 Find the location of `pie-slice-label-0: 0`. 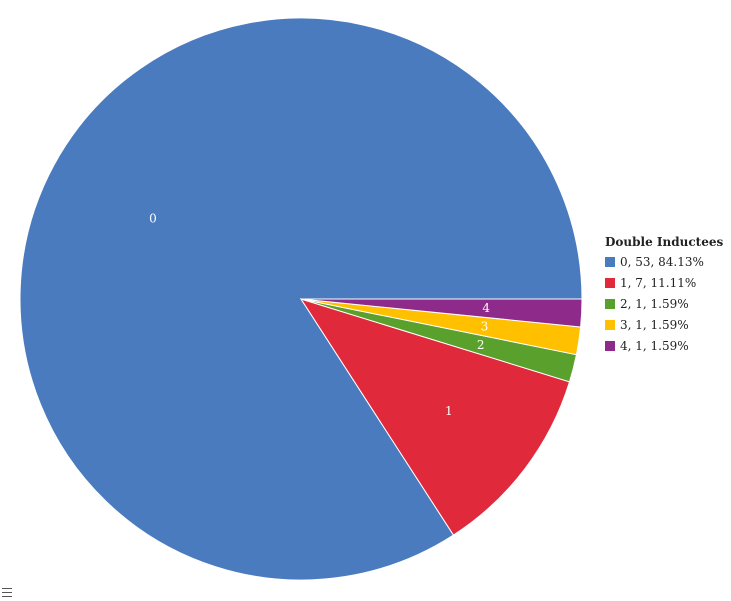

pie-slice-label-0: 0 is located at coordinates (153, 218).